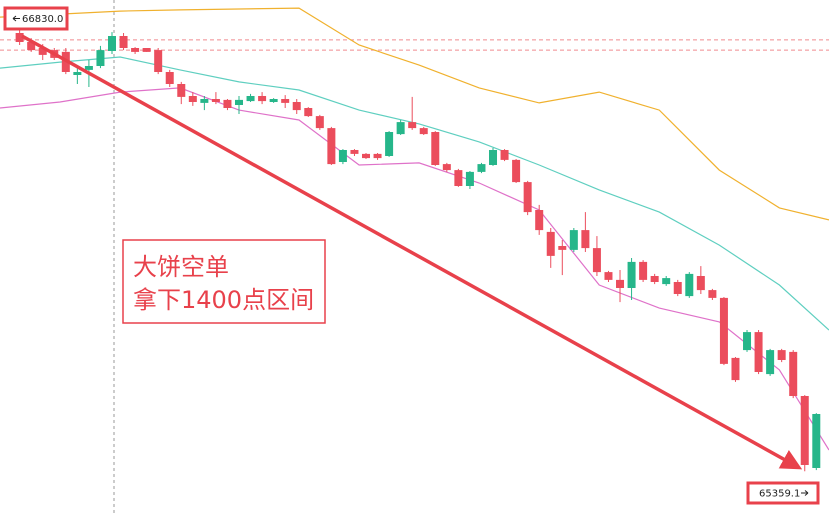 This screenshot has width=829, height=515. I want to click on price-marker: 65359.1, so click(779, 494).